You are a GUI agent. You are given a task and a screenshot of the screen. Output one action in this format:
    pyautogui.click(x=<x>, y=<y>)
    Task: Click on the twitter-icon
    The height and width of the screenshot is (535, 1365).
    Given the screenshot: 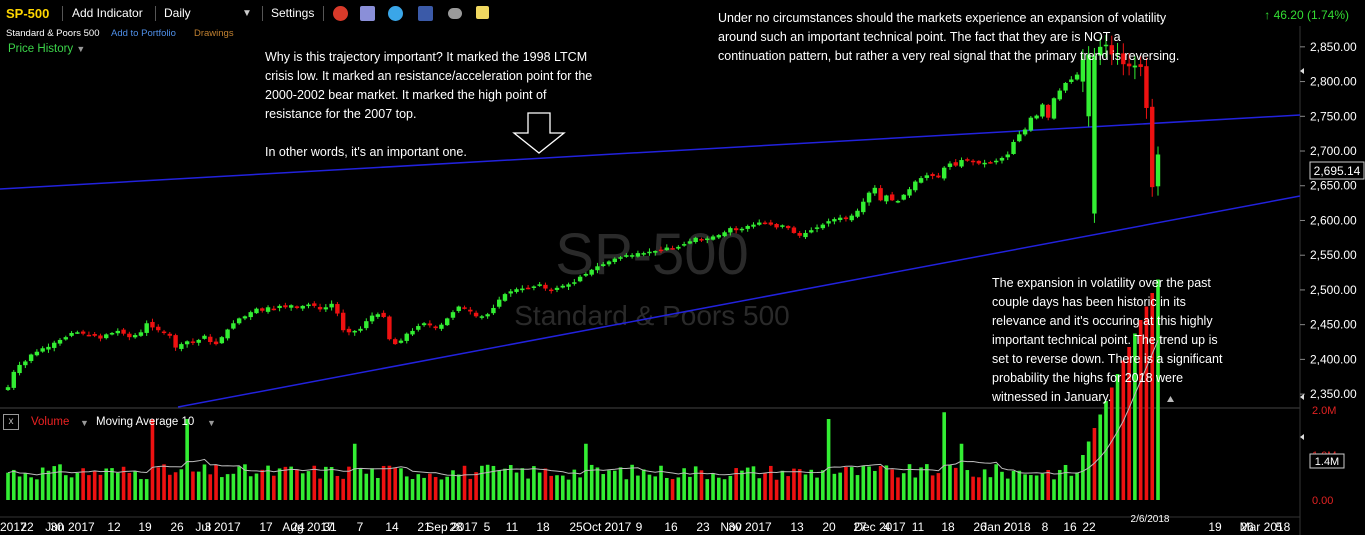 What is the action you would take?
    pyautogui.click(x=395, y=13)
    